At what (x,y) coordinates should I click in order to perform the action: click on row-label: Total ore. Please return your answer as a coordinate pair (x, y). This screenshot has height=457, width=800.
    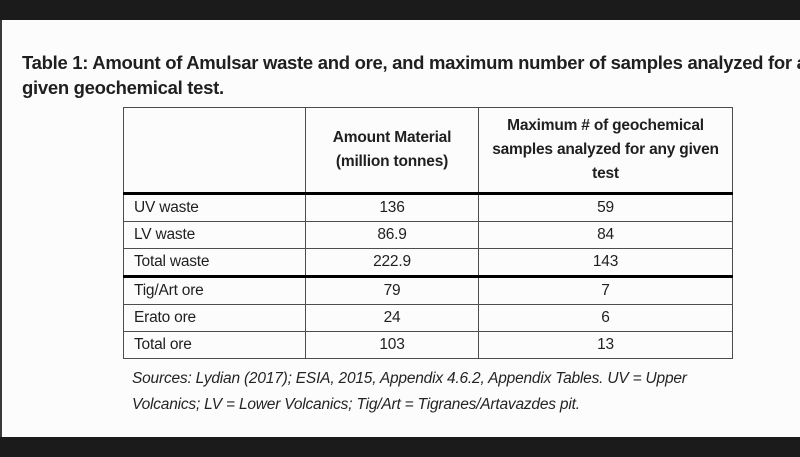
    Looking at the image, I should click on (214, 345).